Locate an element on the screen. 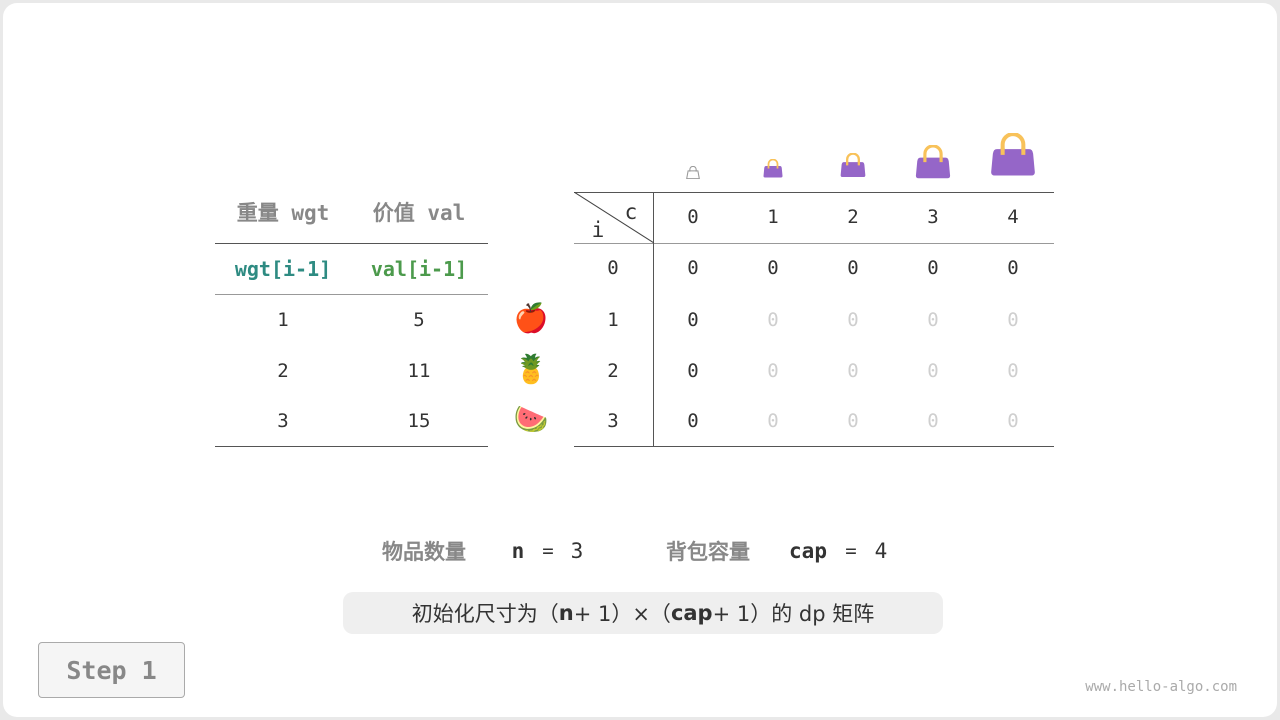  corner-diagonal is located at coordinates (614, 217).